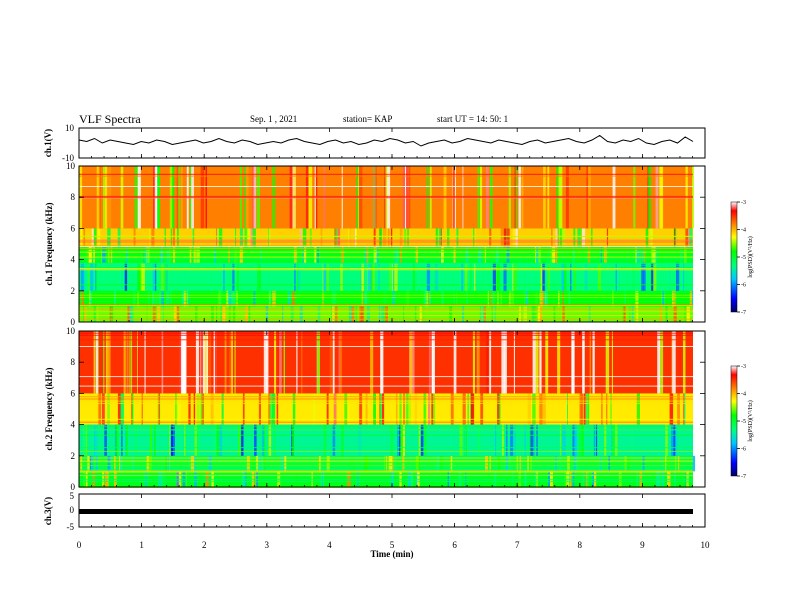  I want to click on ch2-spectrogram-ytick-label: 4, so click(73, 425).